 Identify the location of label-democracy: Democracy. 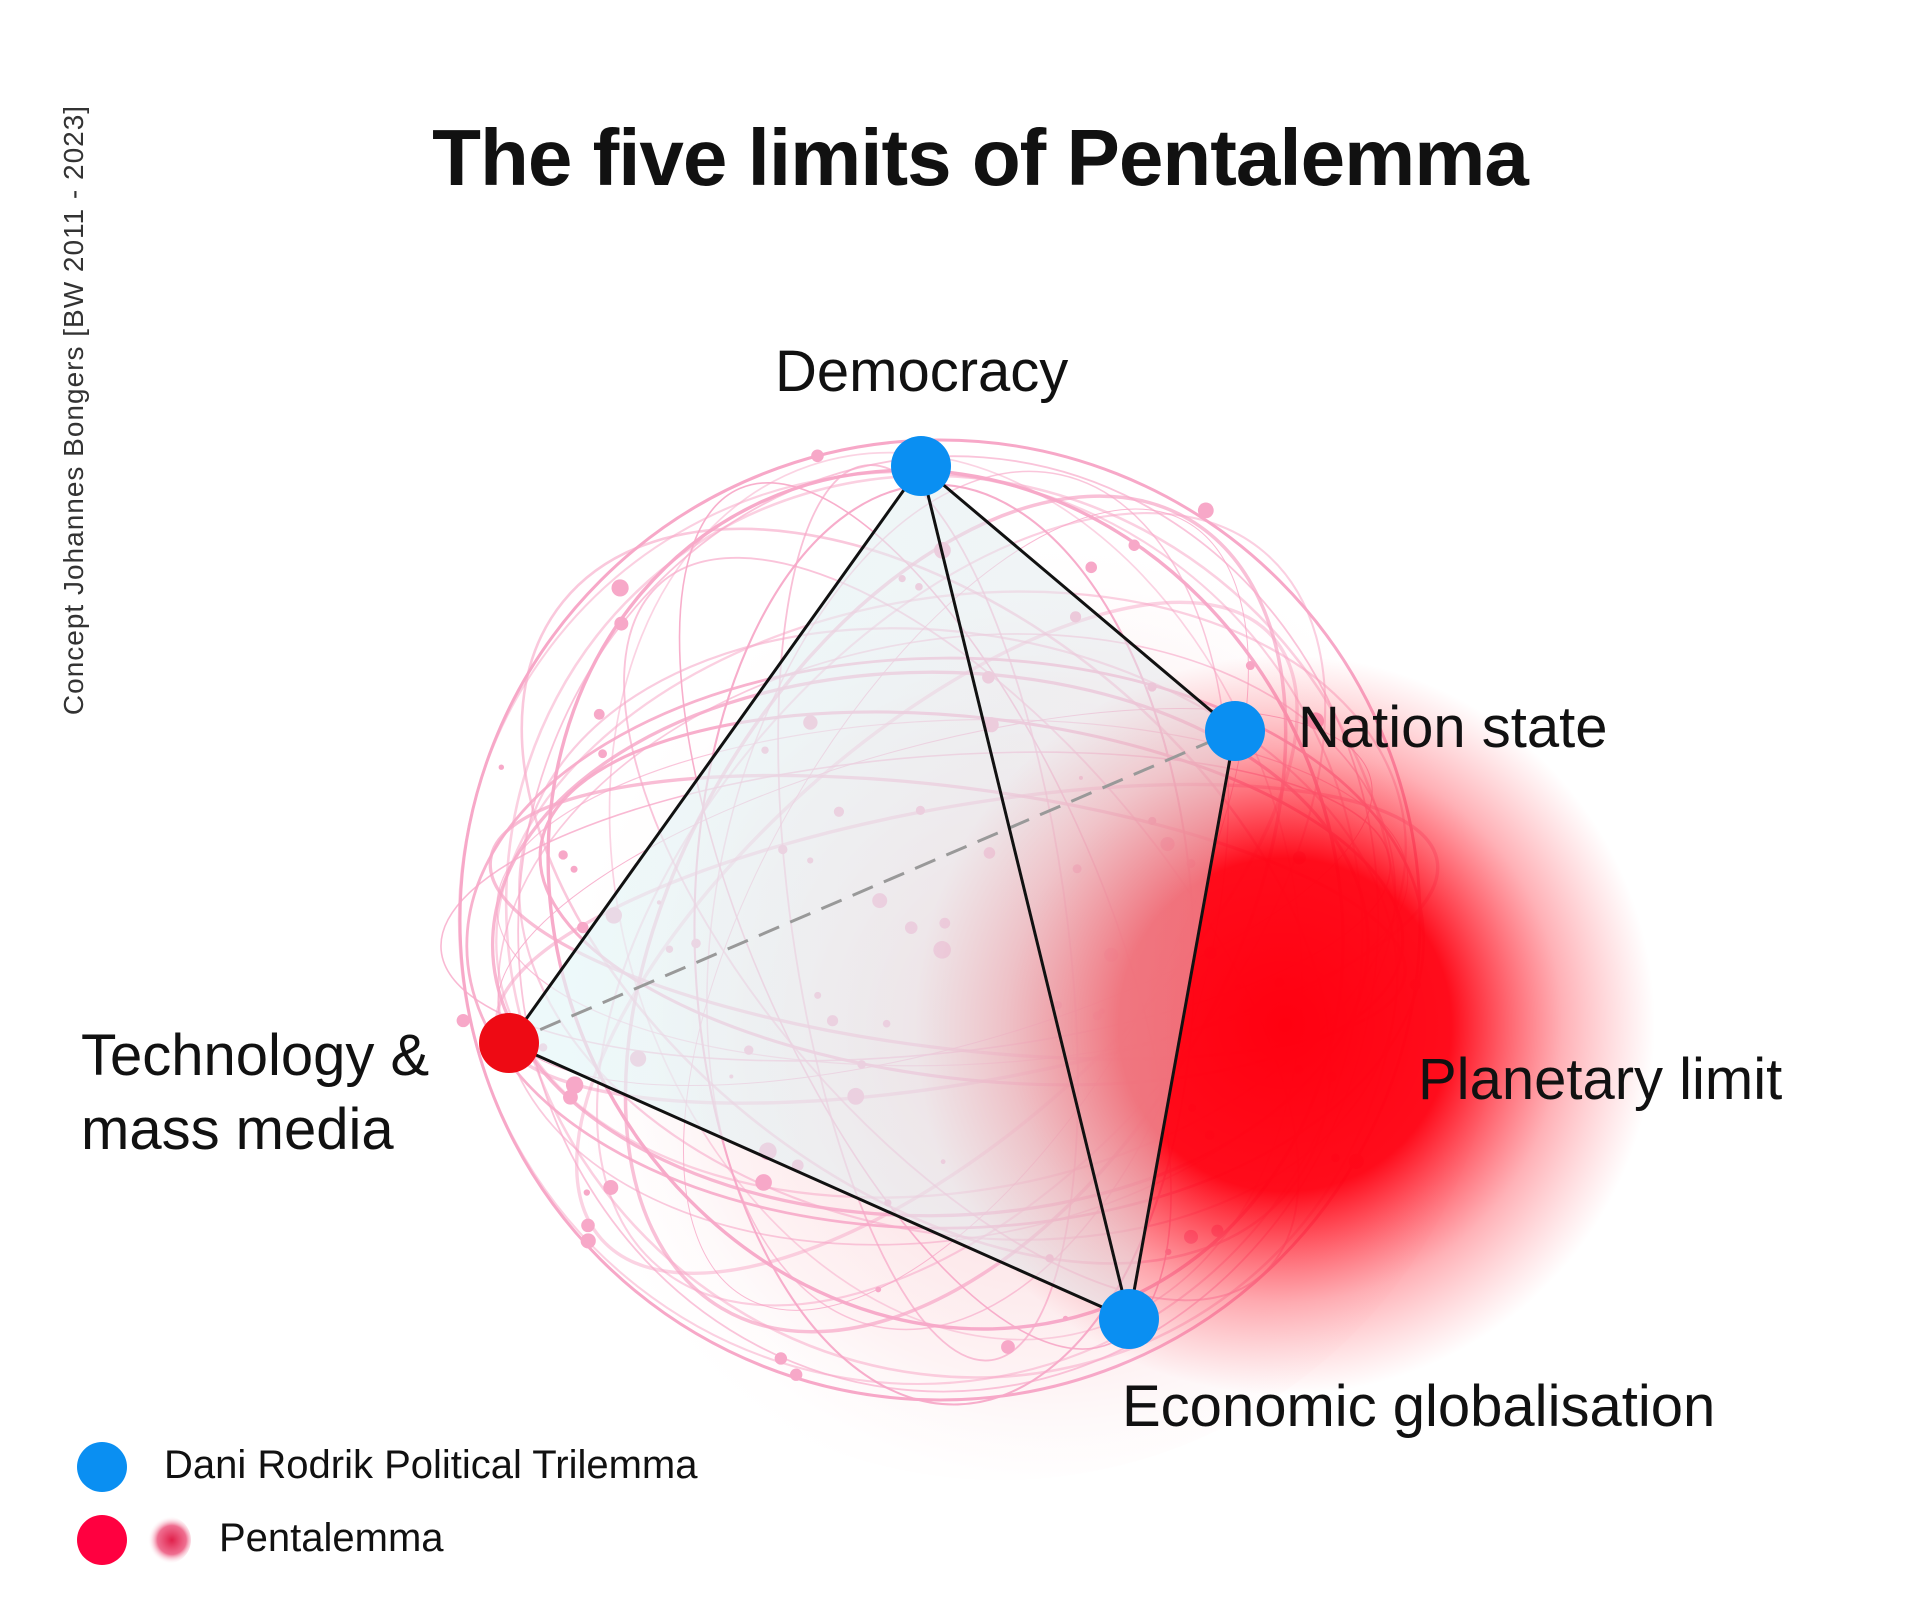
(922, 371).